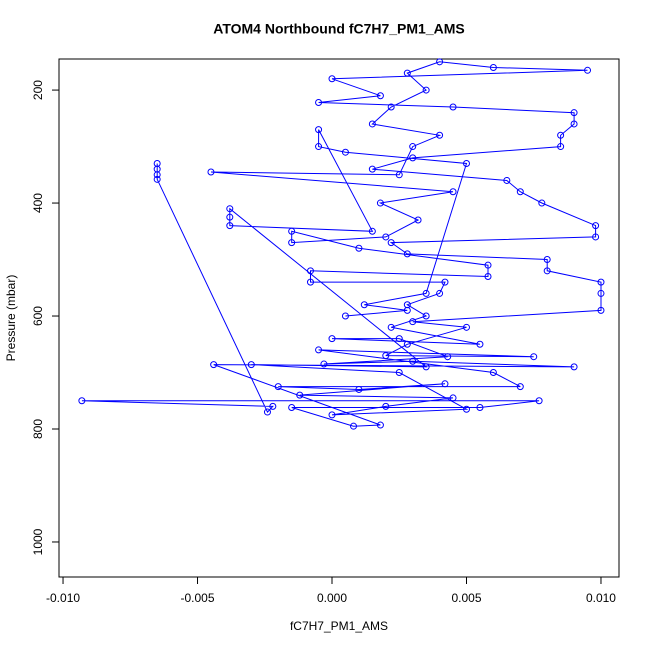 The image size is (650, 655). Describe the element at coordinates (466, 598) in the screenshot. I see `x-tick-label: 0.005` at that location.